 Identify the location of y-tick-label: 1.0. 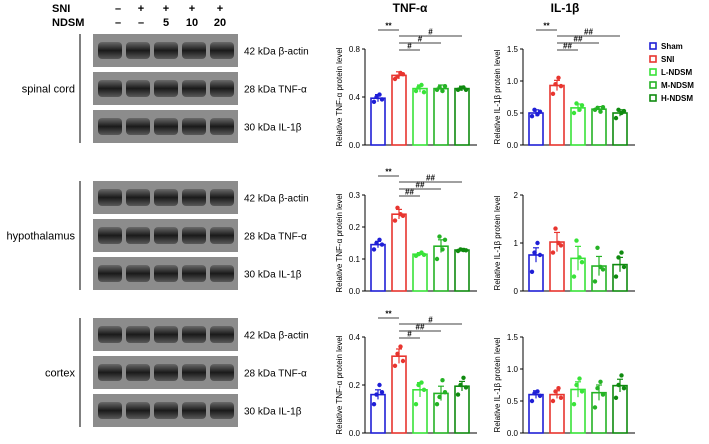
(513, 369).